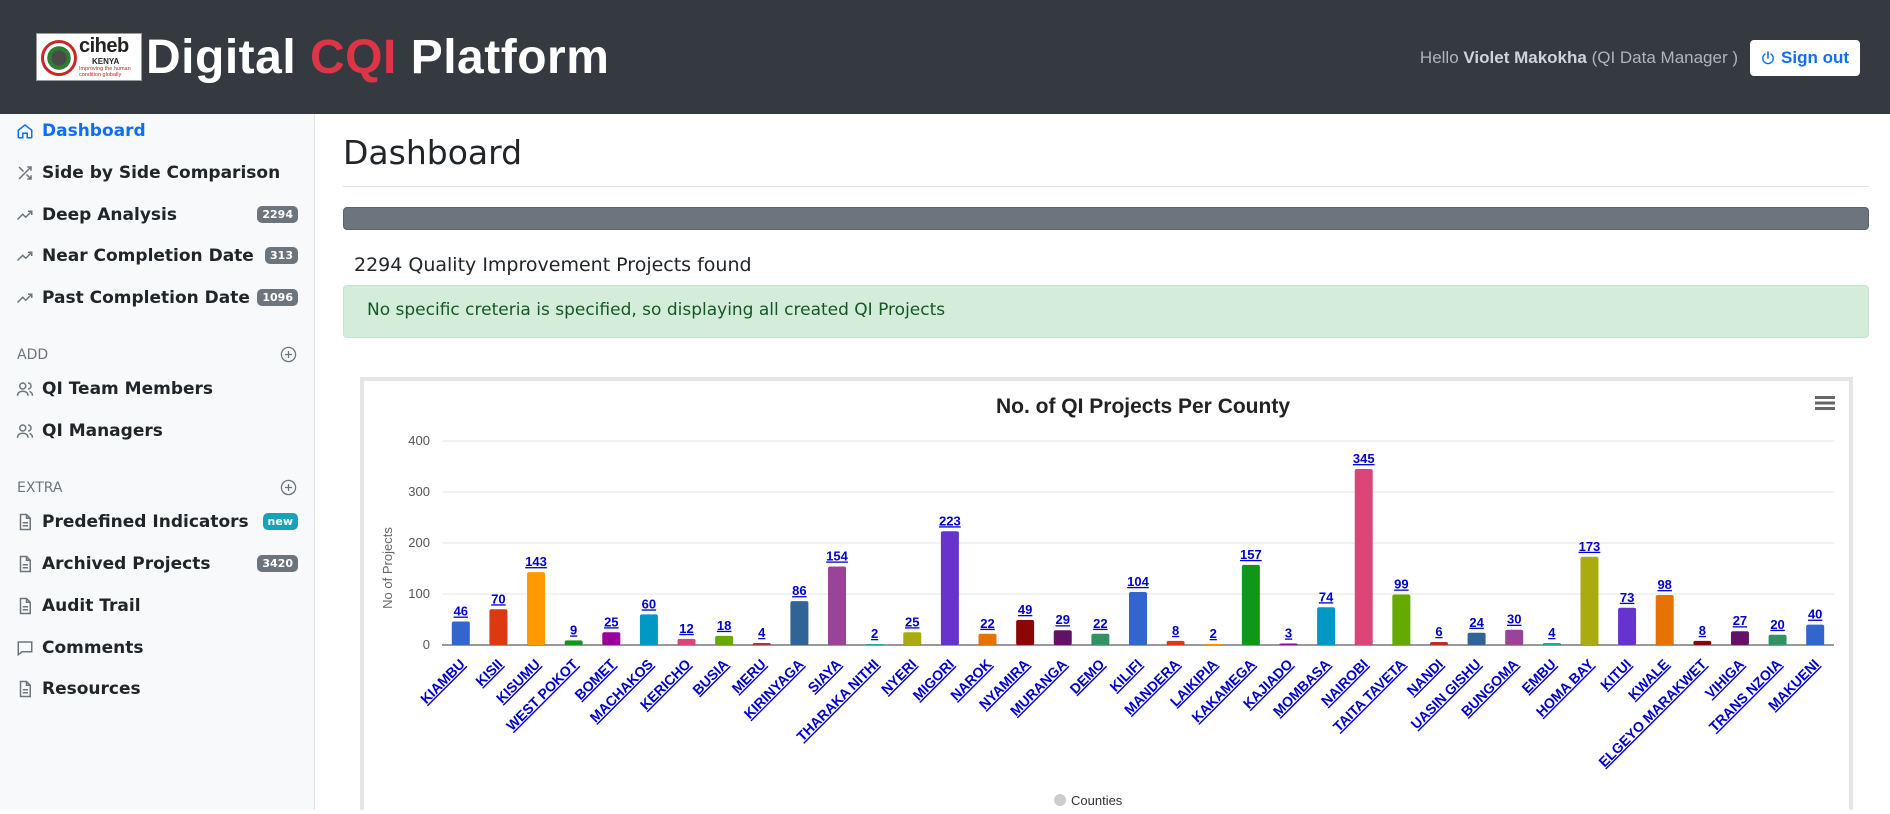 This screenshot has width=1890, height=814. What do you see at coordinates (157, 689) in the screenshot?
I see `sidebar-item-resources: Resources` at bounding box center [157, 689].